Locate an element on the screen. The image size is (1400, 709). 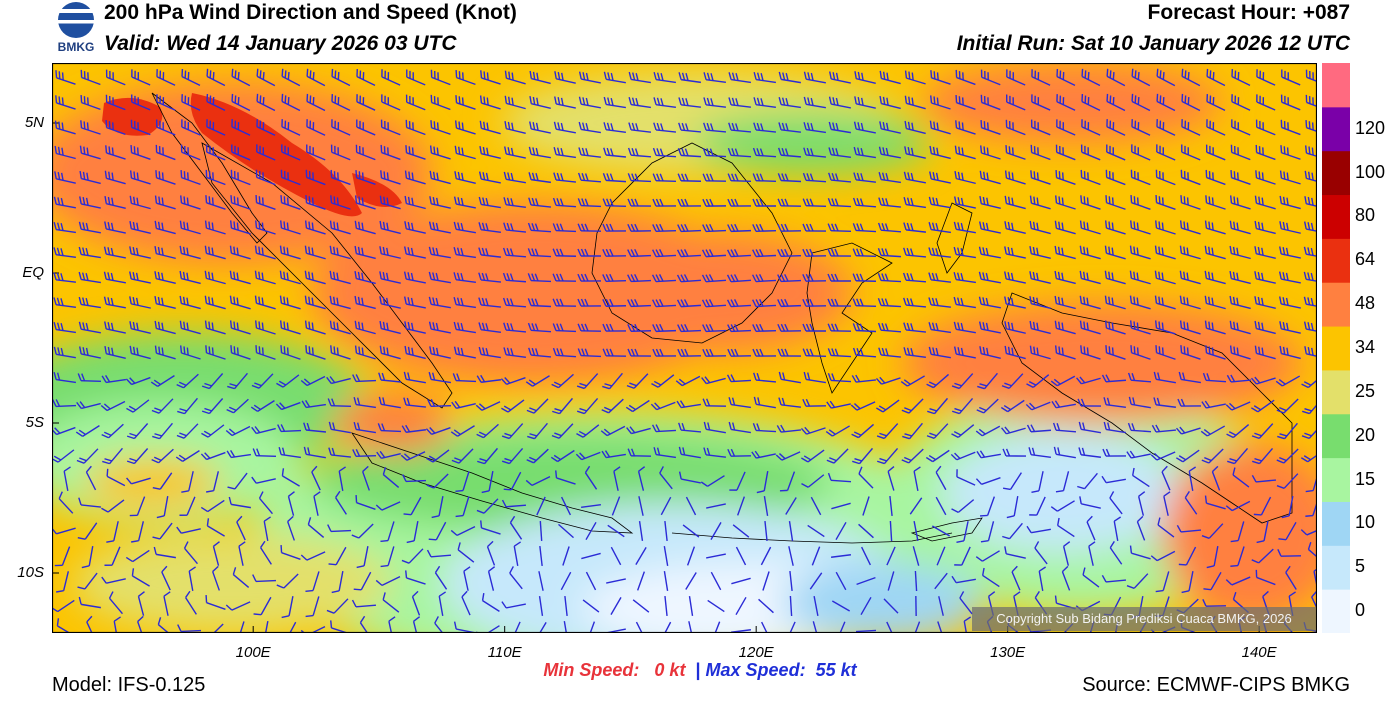
valid-time: Valid: Wed 14 January 2026 03 UTC is located at coordinates (280, 43).